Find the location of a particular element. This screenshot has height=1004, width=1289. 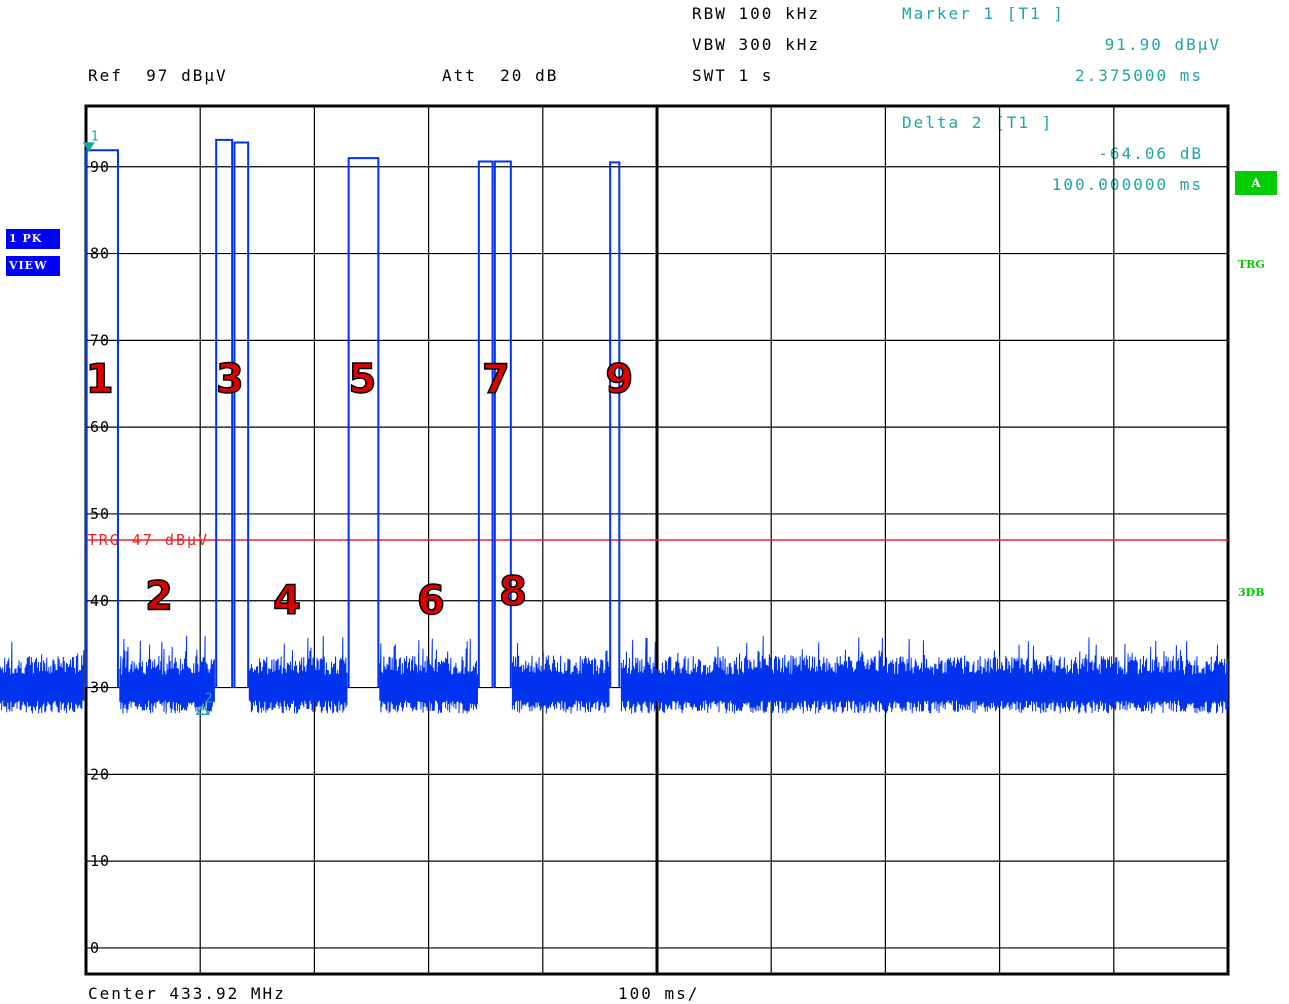

center-frequency-label: Center 433.92 MHz is located at coordinates (187, 993).